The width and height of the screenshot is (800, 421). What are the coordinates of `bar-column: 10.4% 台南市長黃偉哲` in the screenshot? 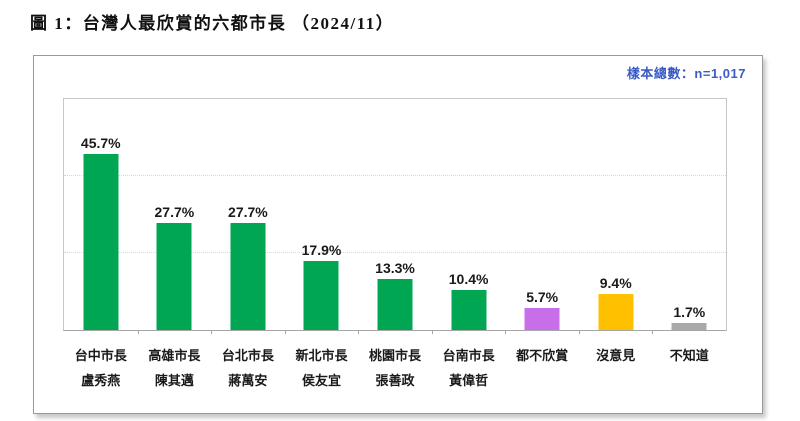 It's located at (469, 243).